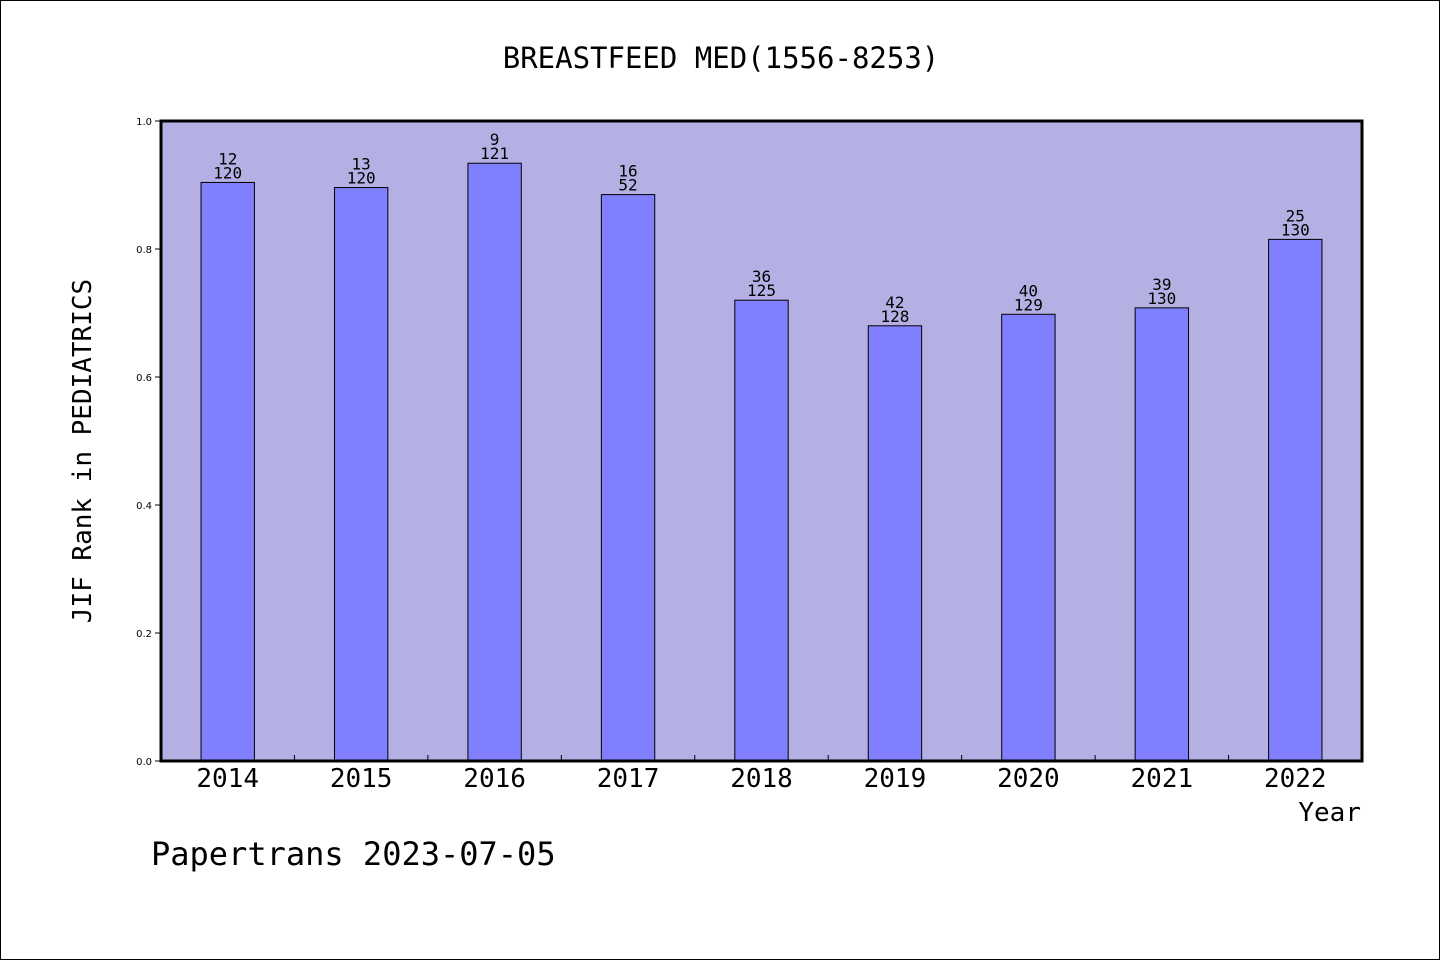  What do you see at coordinates (494, 153) in the screenshot?
I see `total-label-2016: 121` at bounding box center [494, 153].